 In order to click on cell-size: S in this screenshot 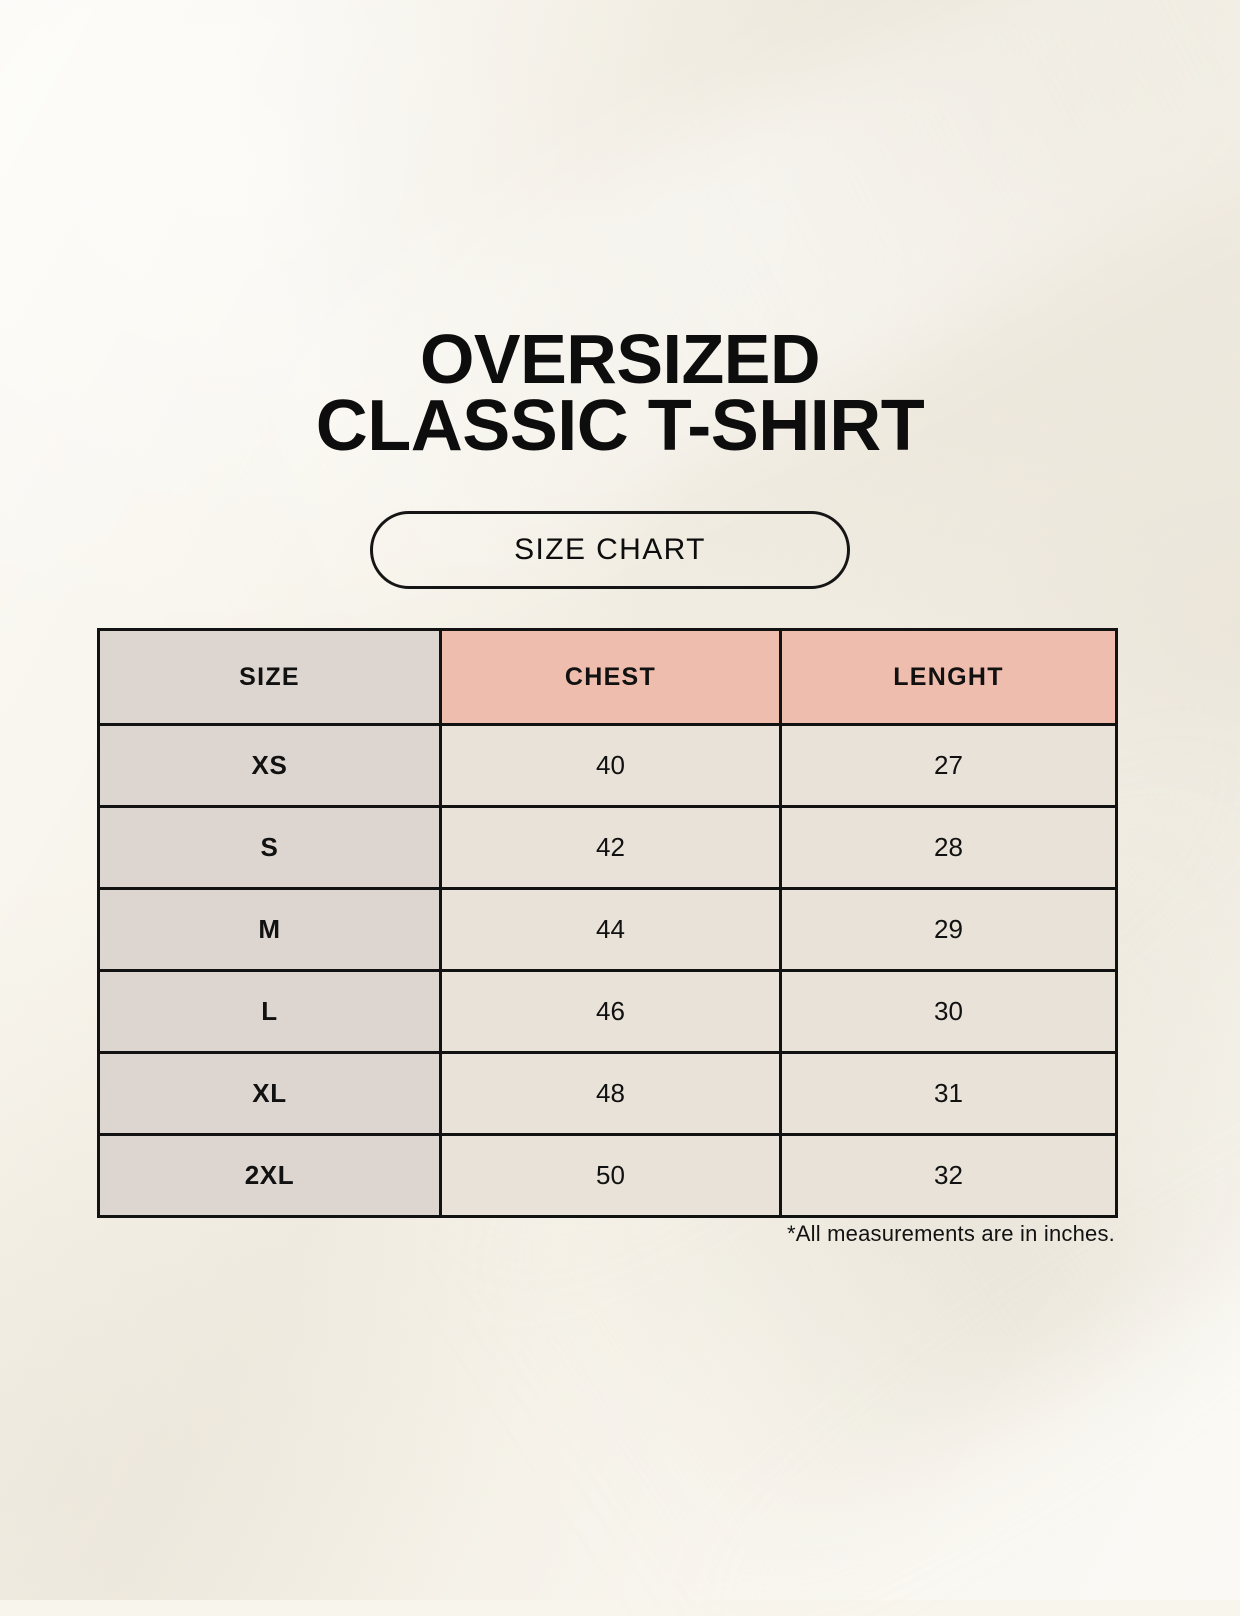, I will do `click(269, 847)`.